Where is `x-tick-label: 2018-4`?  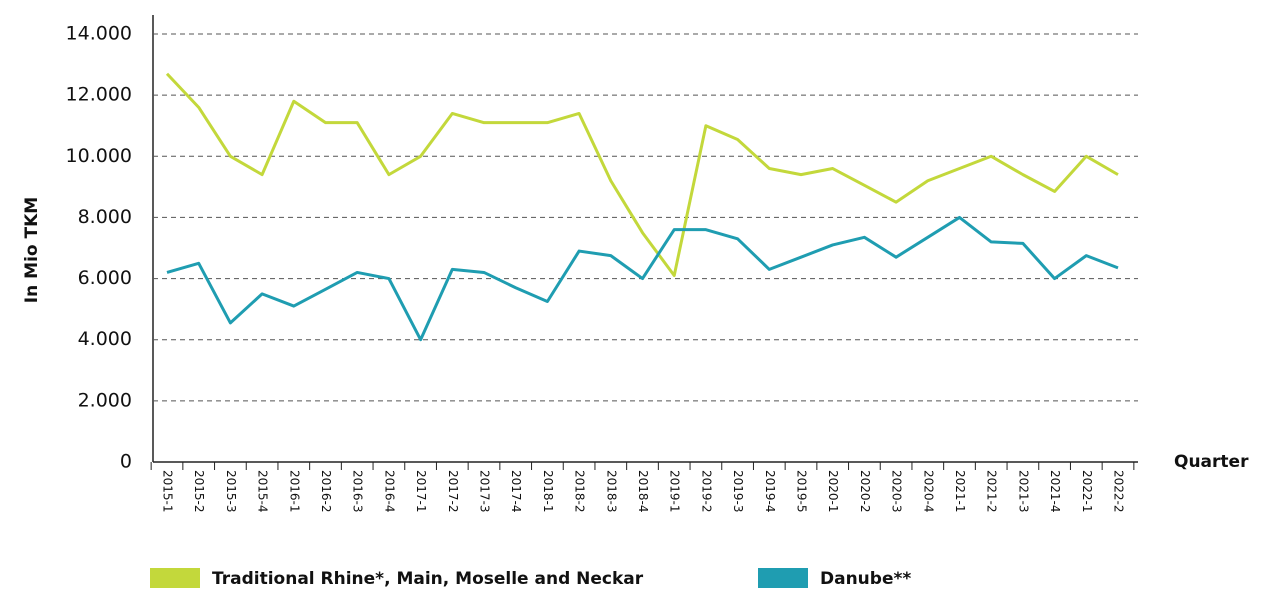 x-tick-label: 2018-4 is located at coordinates (643, 491).